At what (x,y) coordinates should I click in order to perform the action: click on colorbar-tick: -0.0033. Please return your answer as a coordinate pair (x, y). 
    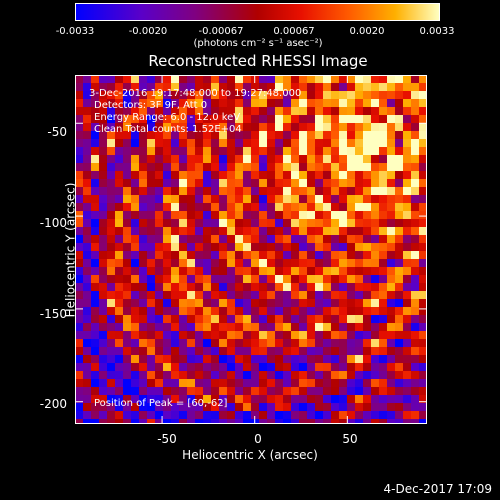
    Looking at the image, I should click on (75, 31).